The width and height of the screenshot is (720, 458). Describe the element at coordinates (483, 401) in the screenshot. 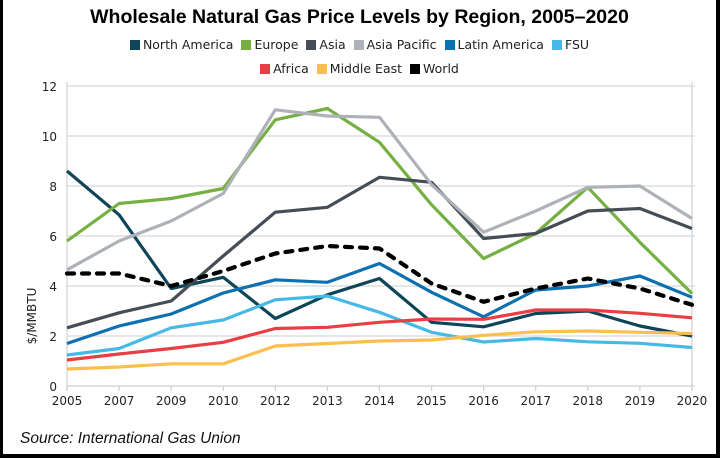

I see `x-tick-label: 2016` at that location.